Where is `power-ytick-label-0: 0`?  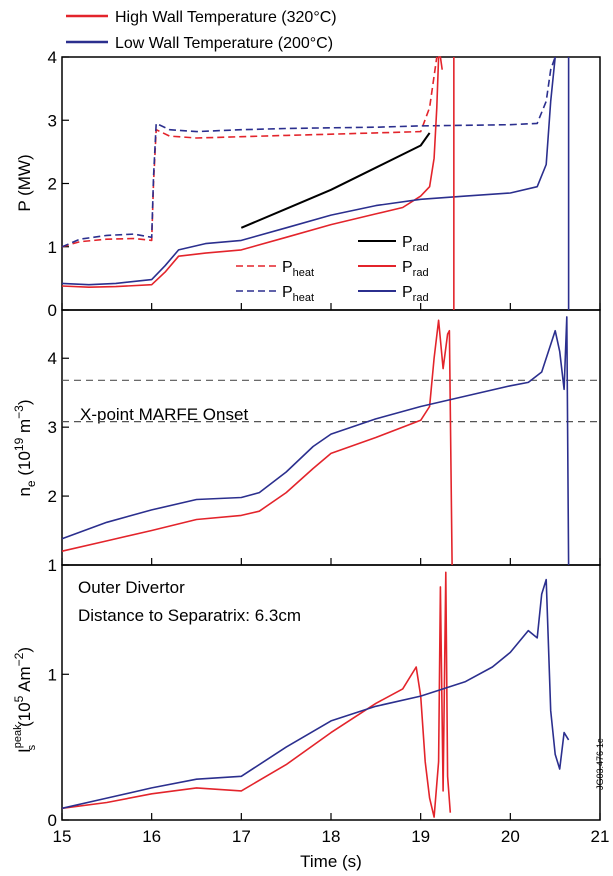
power-ytick-label-0: 0 is located at coordinates (52, 310).